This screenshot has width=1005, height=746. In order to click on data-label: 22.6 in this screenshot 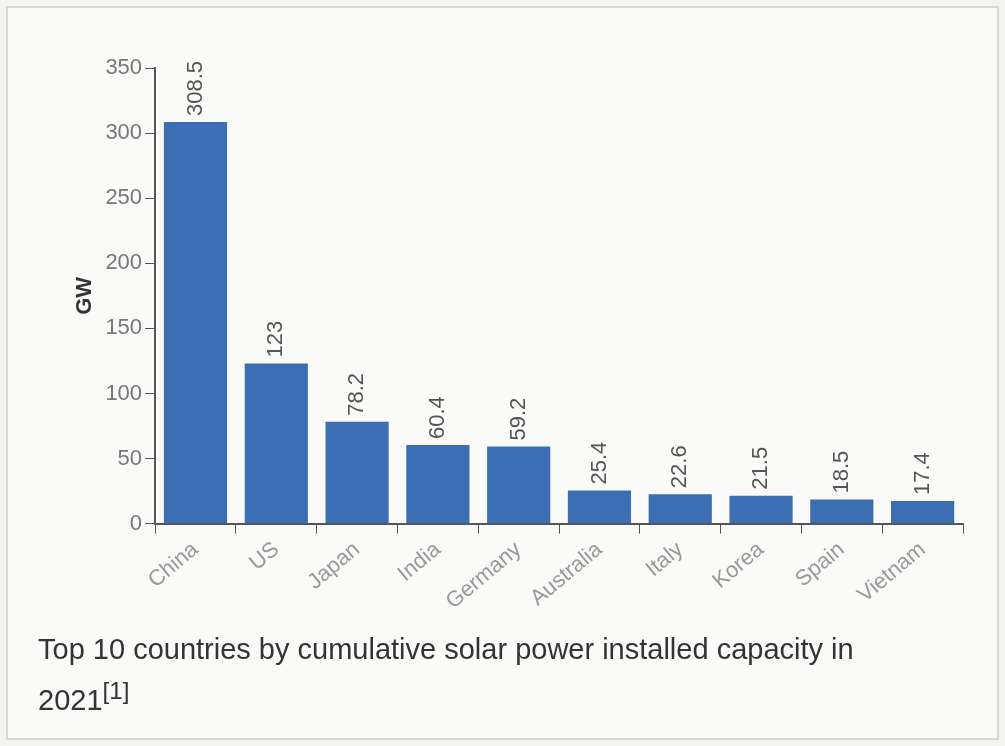, I will do `click(679, 467)`.